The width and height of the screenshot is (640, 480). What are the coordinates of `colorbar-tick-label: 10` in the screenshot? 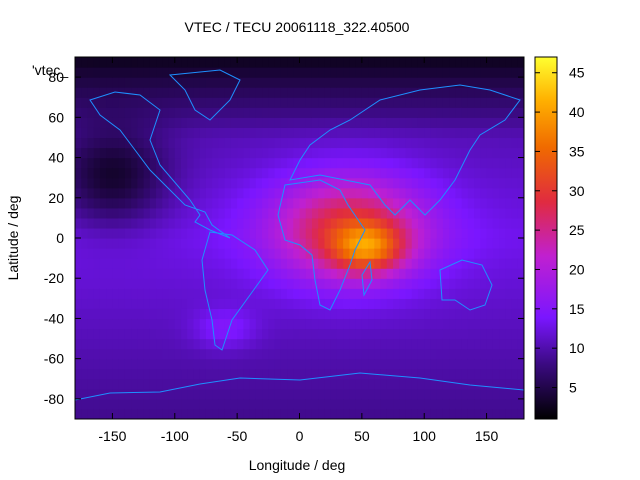 It's located at (577, 348).